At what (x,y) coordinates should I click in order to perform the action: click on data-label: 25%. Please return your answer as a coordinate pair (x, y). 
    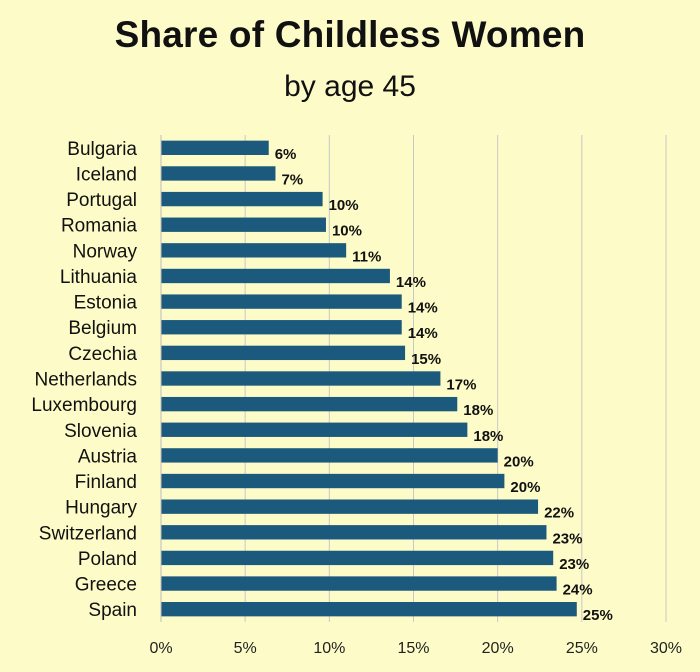
    Looking at the image, I should click on (598, 615).